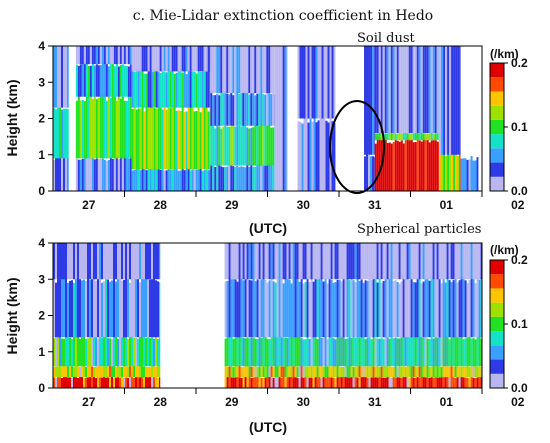 The image size is (550, 443). Describe the element at coordinates (519, 63) in the screenshot. I see `colorbar-tick-label: 0.2` at that location.